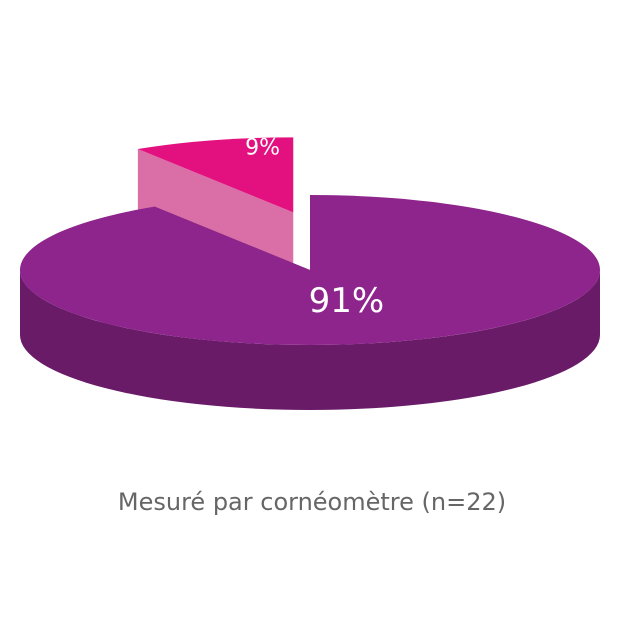  I want to click on slice, so click(215, 175).